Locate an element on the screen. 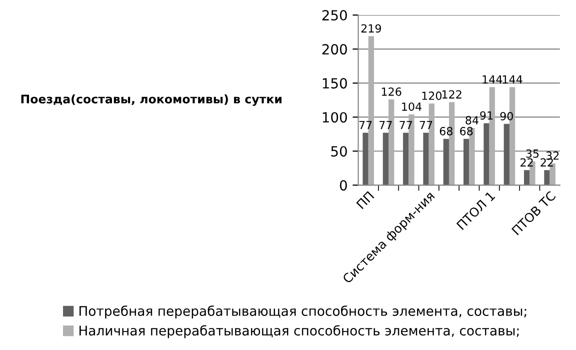 The width and height of the screenshot is (576, 350). data-label: 120 is located at coordinates (432, 96).